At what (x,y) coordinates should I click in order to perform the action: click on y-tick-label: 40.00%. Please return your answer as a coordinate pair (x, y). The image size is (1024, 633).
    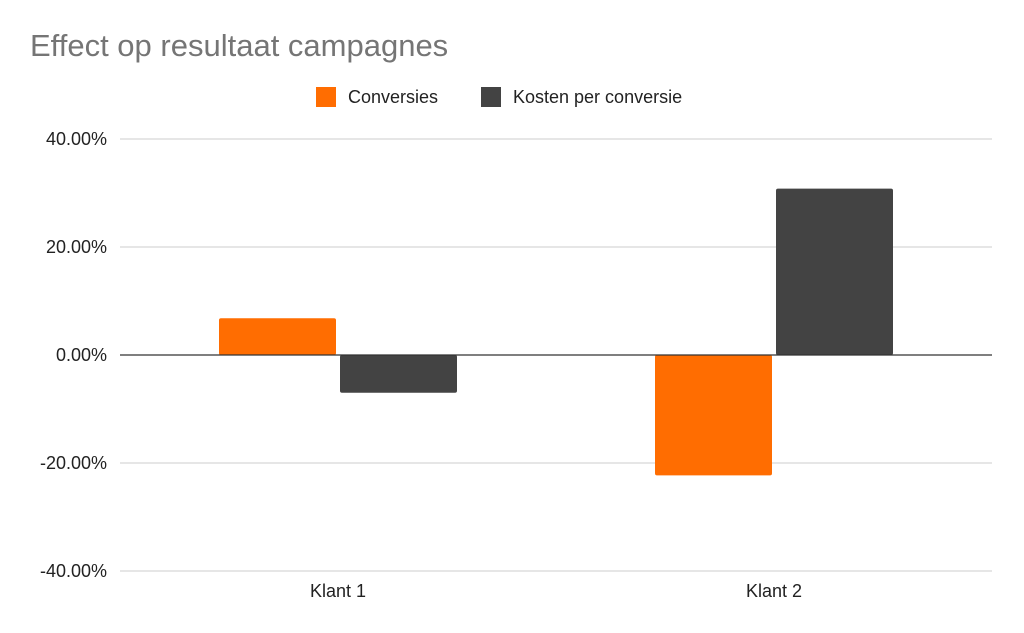
    Looking at the image, I should click on (76, 139).